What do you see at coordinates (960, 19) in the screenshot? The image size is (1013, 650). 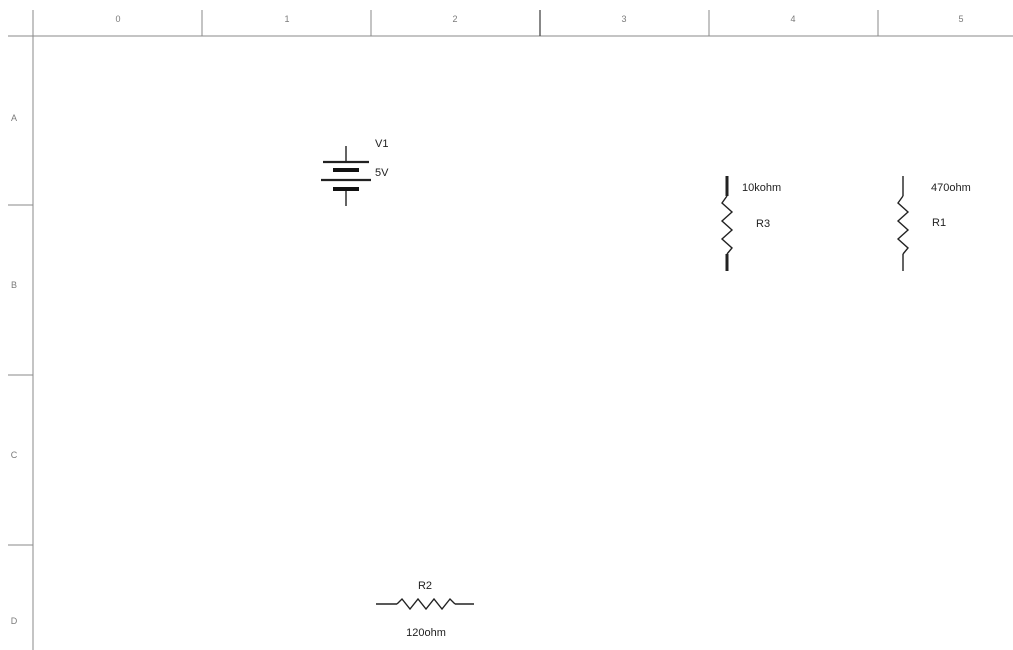 I see `column-label-5: 5` at bounding box center [960, 19].